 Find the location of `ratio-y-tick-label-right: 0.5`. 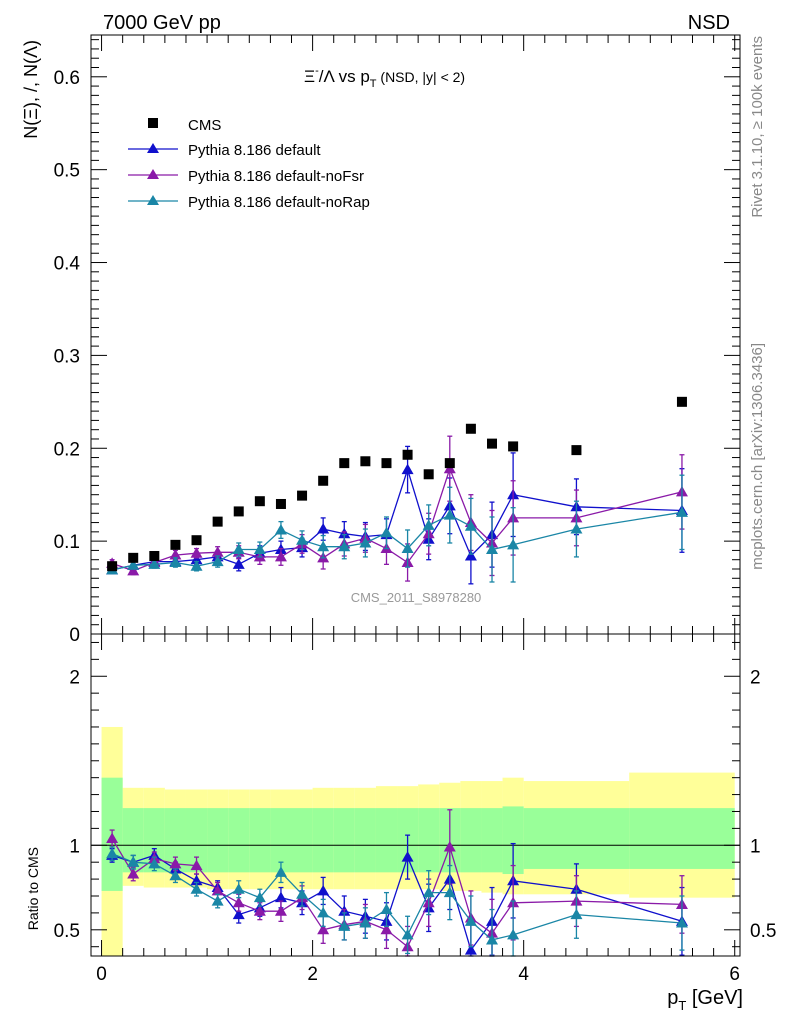

ratio-y-tick-label-right: 0.5 is located at coordinates (763, 931).